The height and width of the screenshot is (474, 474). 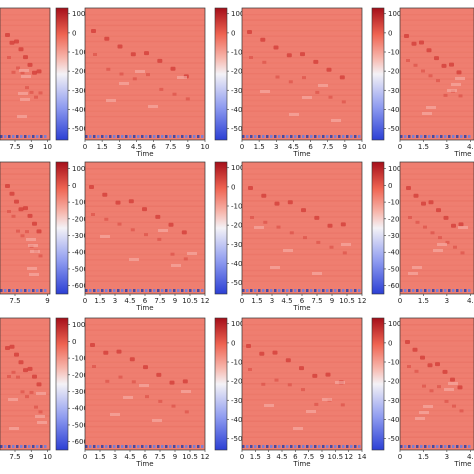 What do you see at coordinates (25, 228) in the screenshot?
I see `heatmap-panel-r1c0` at bounding box center [25, 228].